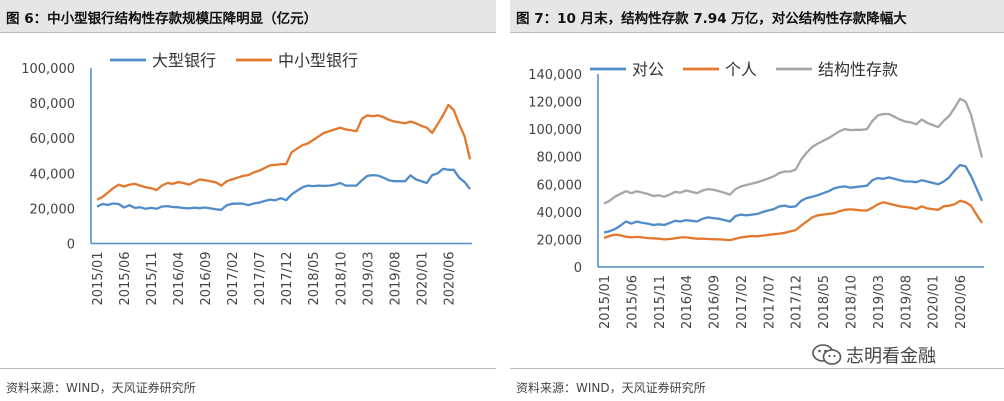  Describe the element at coordinates (742, 302) in the screenshot. I see `right-xtick-label: 2017/02` at that location.